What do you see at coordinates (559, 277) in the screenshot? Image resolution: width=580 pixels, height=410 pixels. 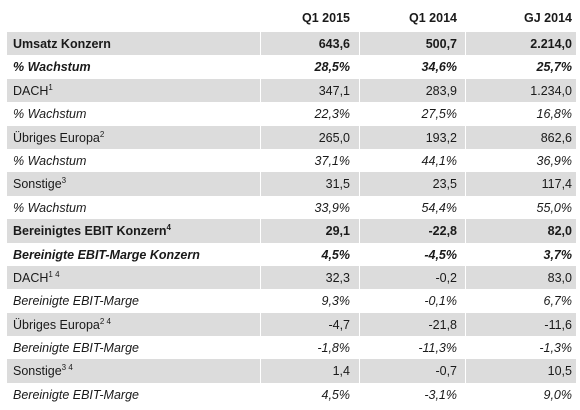 I see `cell-value: 83,0` at bounding box center [559, 277].